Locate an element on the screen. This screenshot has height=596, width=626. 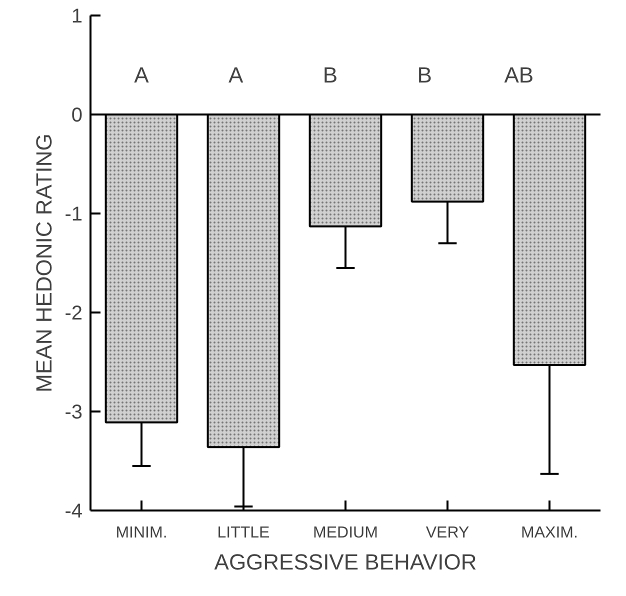
y-tick-label: -1 is located at coordinates (73, 215).